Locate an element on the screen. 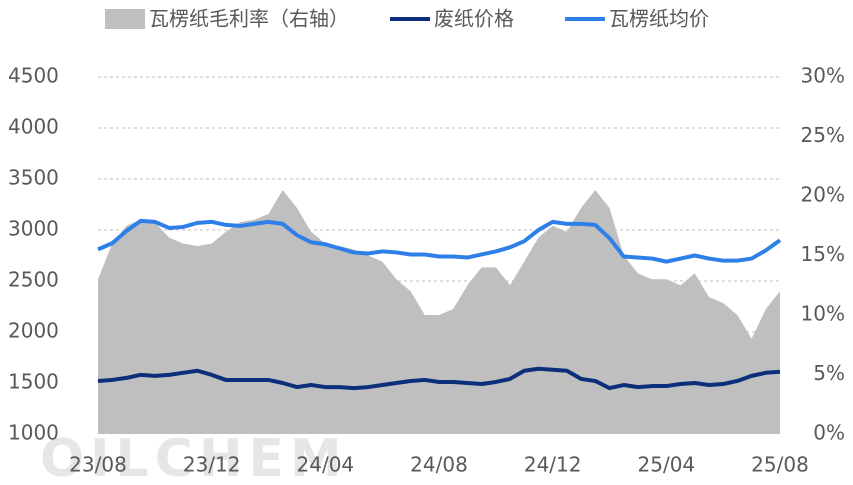 This screenshot has width=853, height=485. legend-item: 瓦楞纸毛利率（右轴） is located at coordinates (227, 19).